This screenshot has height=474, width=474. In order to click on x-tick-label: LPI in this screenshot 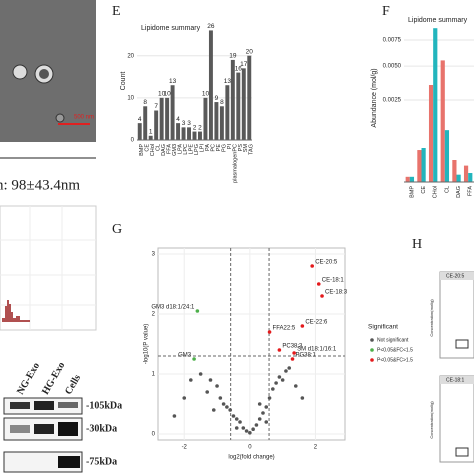, I will do `click(202, 148)`.